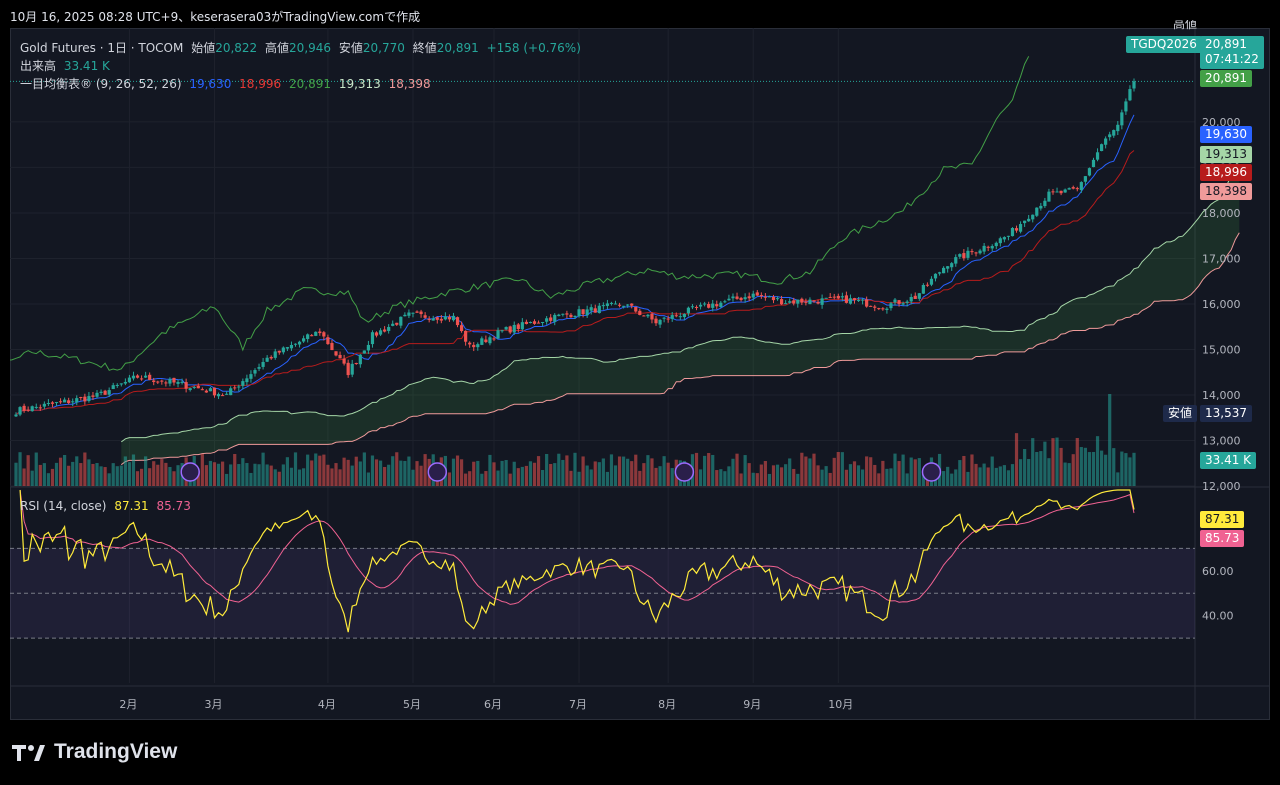 The image size is (1280, 785). Describe the element at coordinates (102, 48) in the screenshot. I see `symbol-title: Gold Futures · 1日 · TOCOM` at that location.